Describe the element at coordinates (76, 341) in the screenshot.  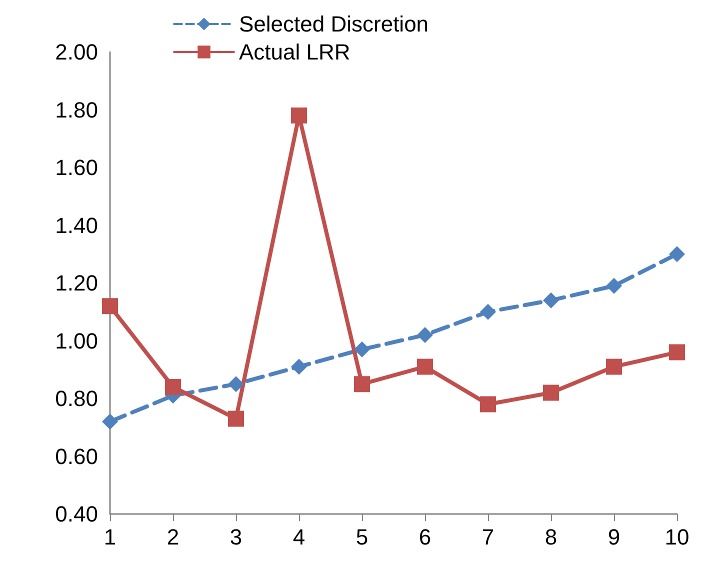
I see `y-tick-label: 1.00` at that location.